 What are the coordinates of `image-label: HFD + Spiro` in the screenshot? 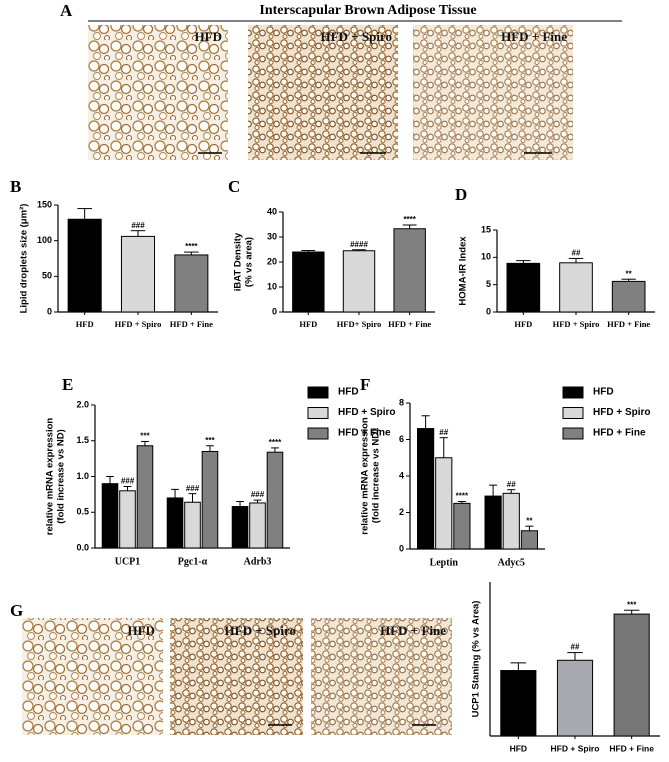 It's located at (356, 36).